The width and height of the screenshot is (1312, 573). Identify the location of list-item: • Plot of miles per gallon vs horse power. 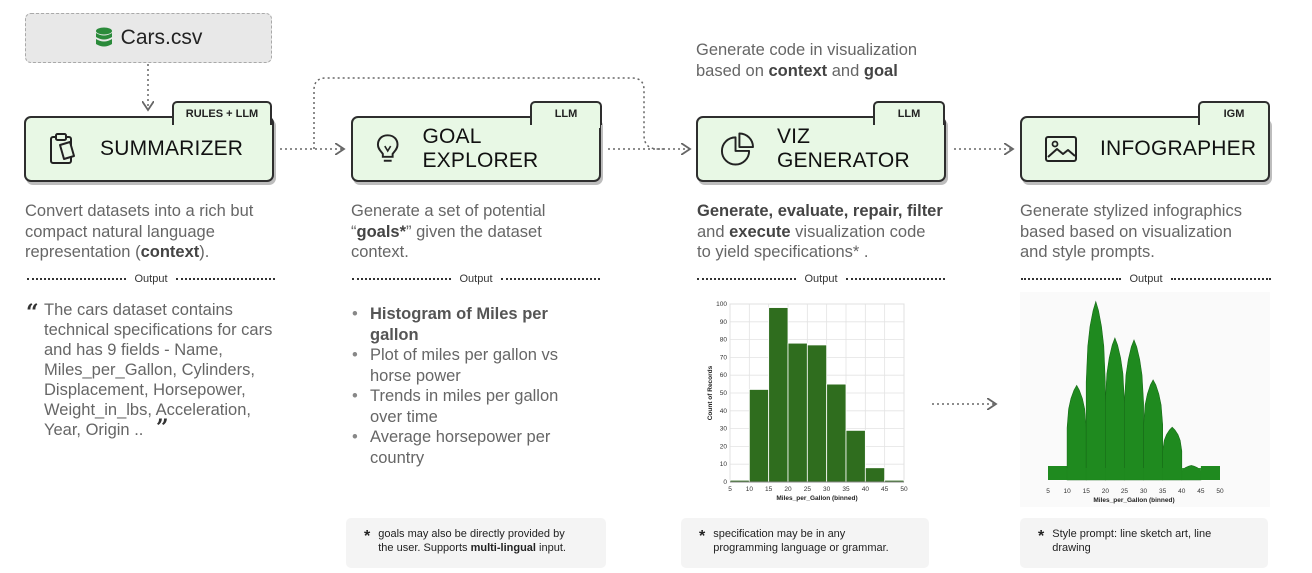
(455, 365).